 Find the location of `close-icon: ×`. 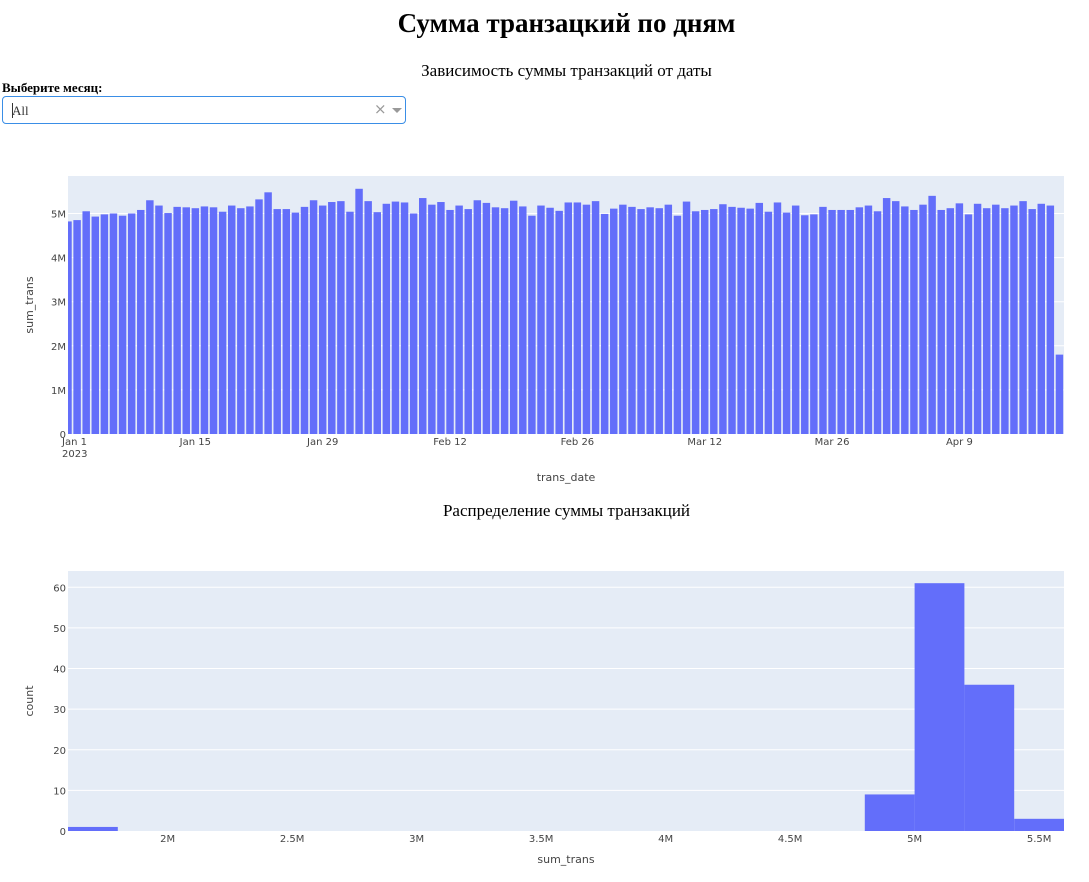

close-icon: × is located at coordinates (380, 109).